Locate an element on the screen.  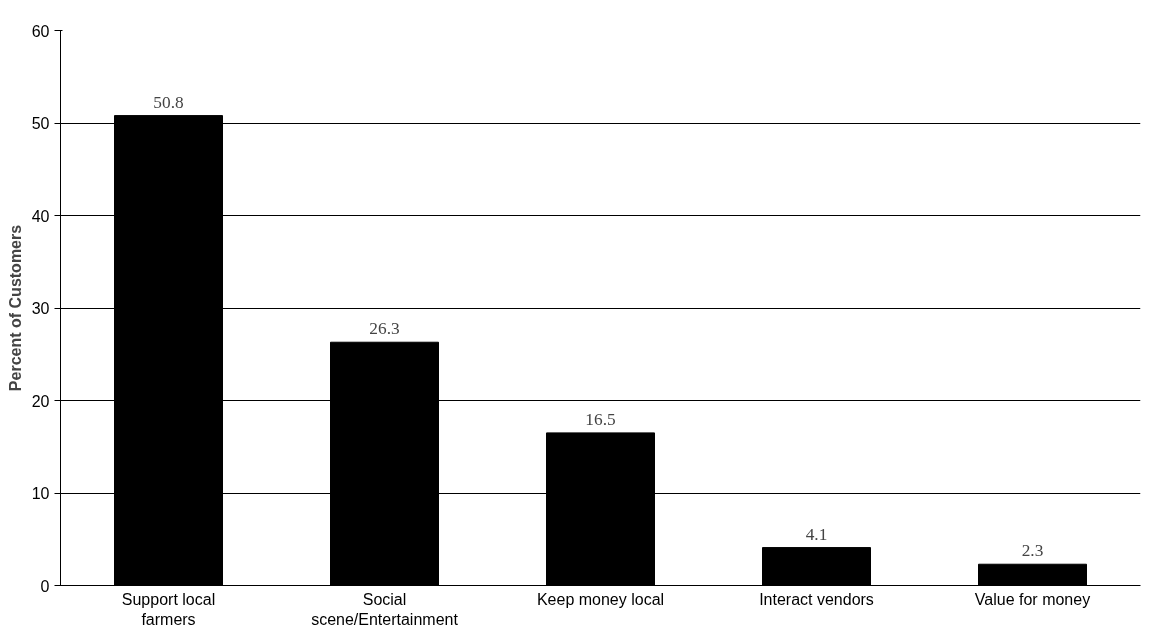
y-tick-label: 10 is located at coordinates (40, 493).